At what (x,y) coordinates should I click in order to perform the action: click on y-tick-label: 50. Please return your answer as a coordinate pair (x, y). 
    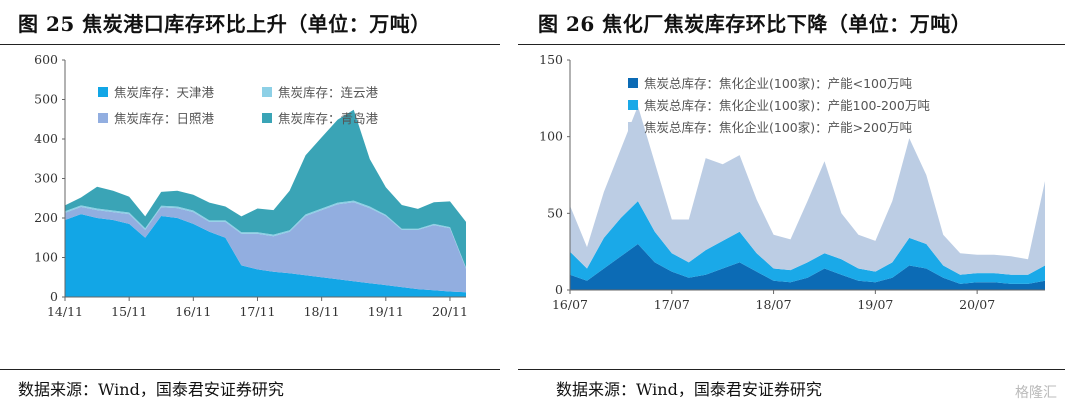
    Looking at the image, I should click on (555, 212).